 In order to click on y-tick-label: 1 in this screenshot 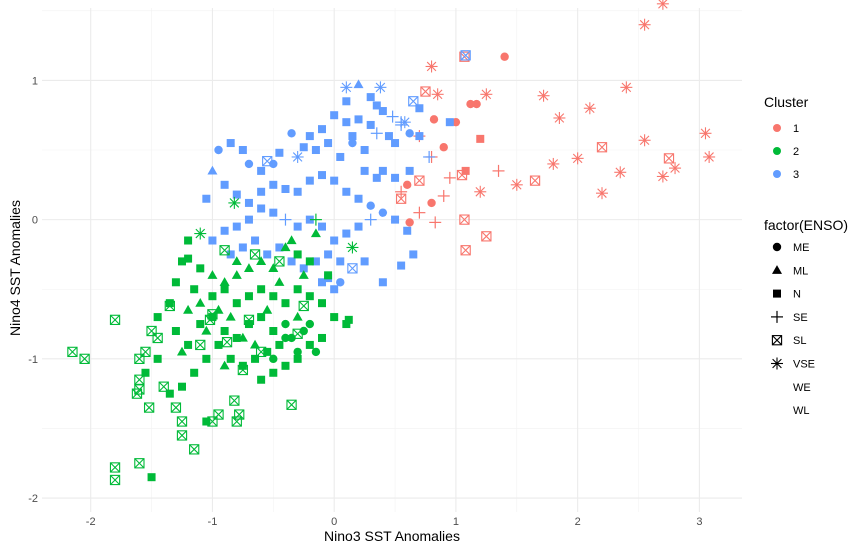, I will do `click(35, 81)`.